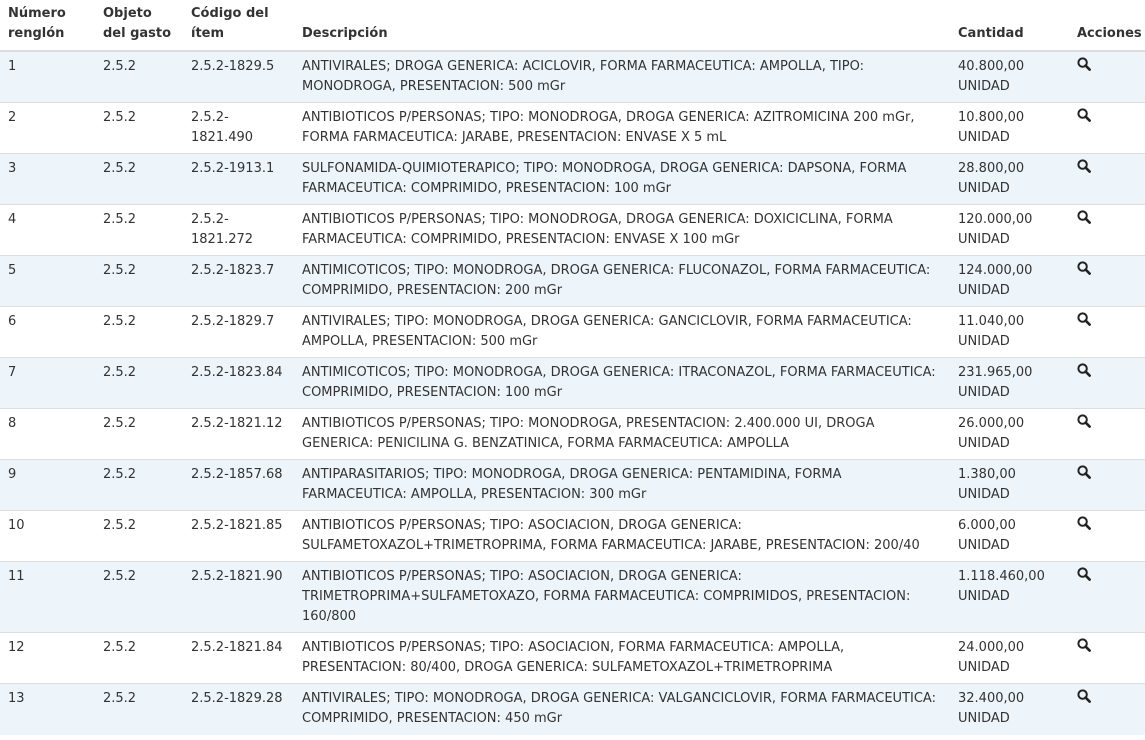  I want to click on cell-cantidad: 32.400,00 UNIDAD, so click(1009, 709).